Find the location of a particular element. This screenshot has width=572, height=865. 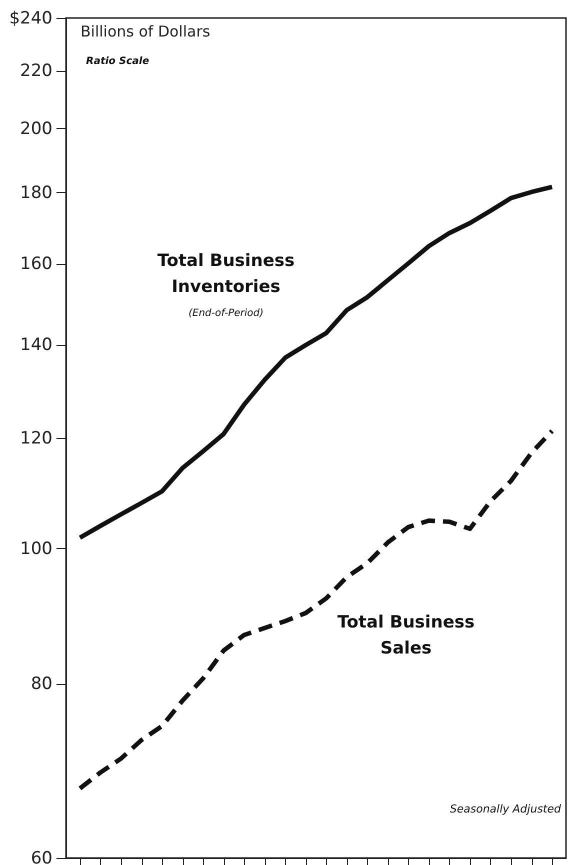

y-tick-label: 200 is located at coordinates (36, 128).